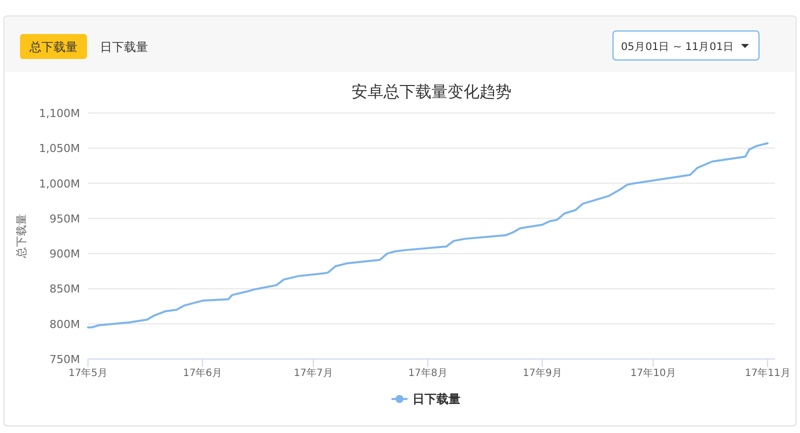 The image size is (800, 433). I want to click on y-tick-label: 1,000M, so click(59, 183).